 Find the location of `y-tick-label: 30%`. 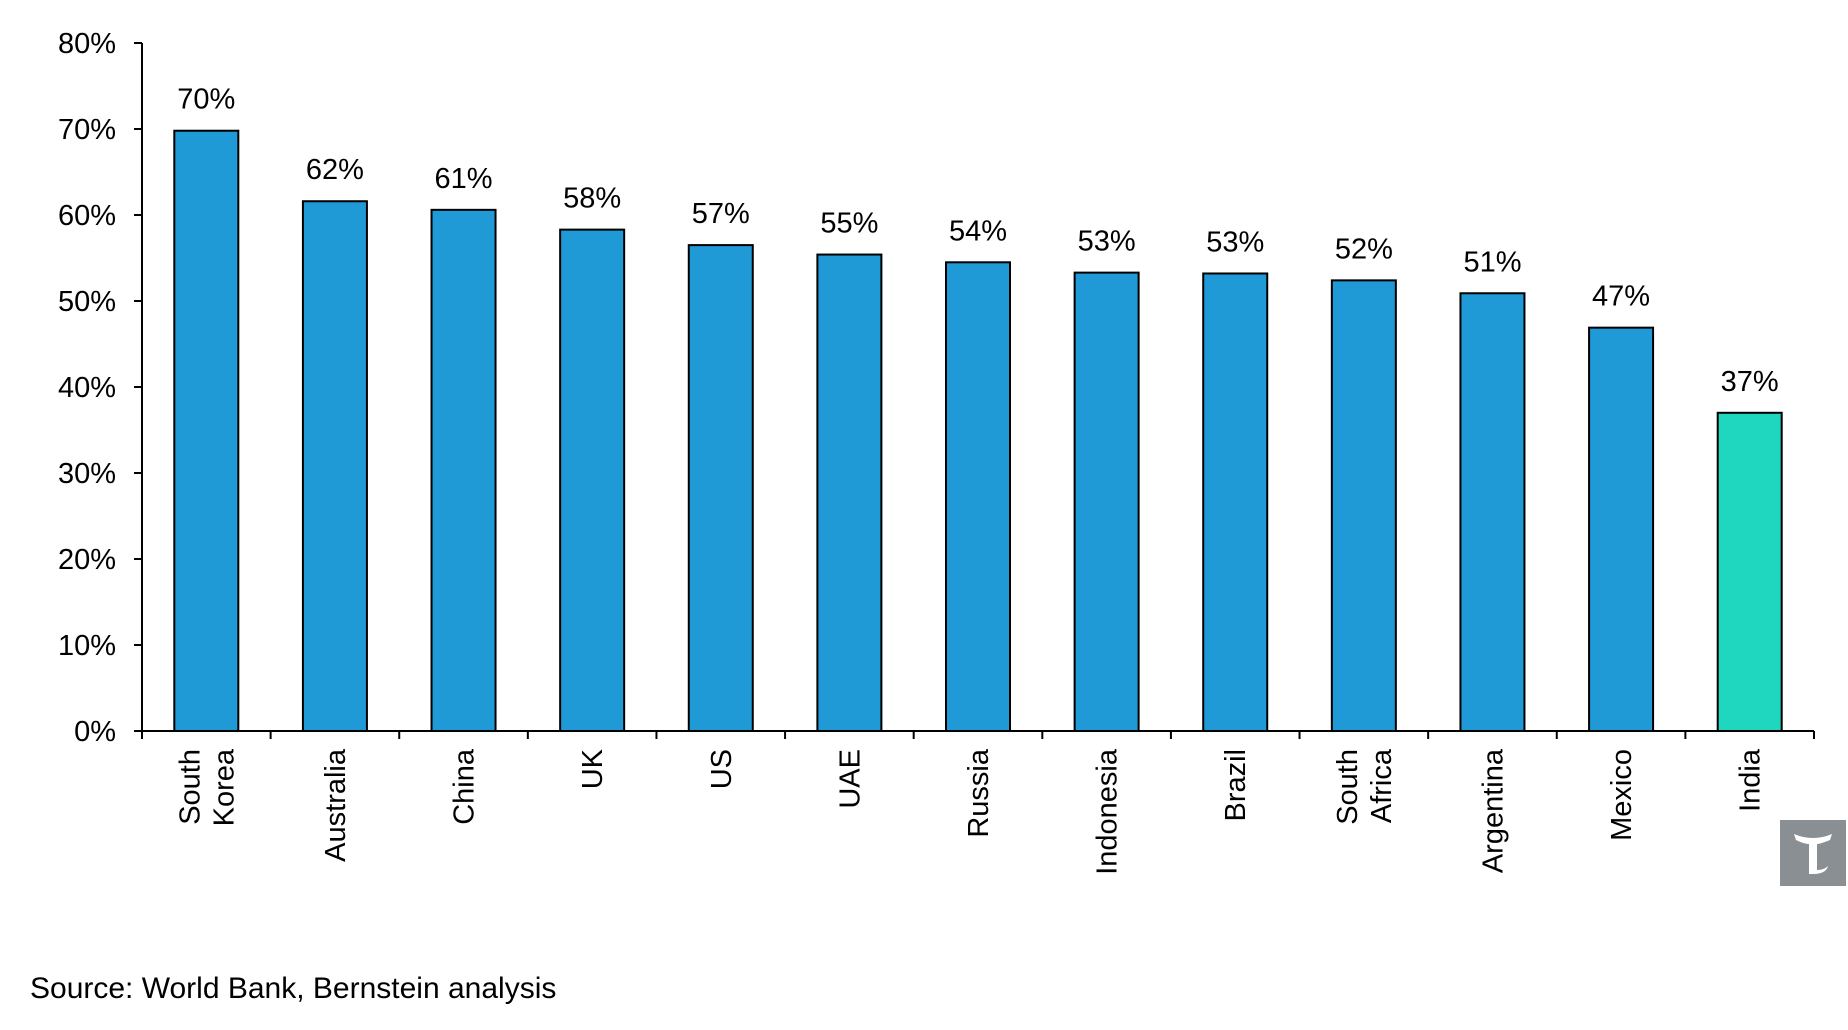

y-tick-label: 30% is located at coordinates (87, 474).